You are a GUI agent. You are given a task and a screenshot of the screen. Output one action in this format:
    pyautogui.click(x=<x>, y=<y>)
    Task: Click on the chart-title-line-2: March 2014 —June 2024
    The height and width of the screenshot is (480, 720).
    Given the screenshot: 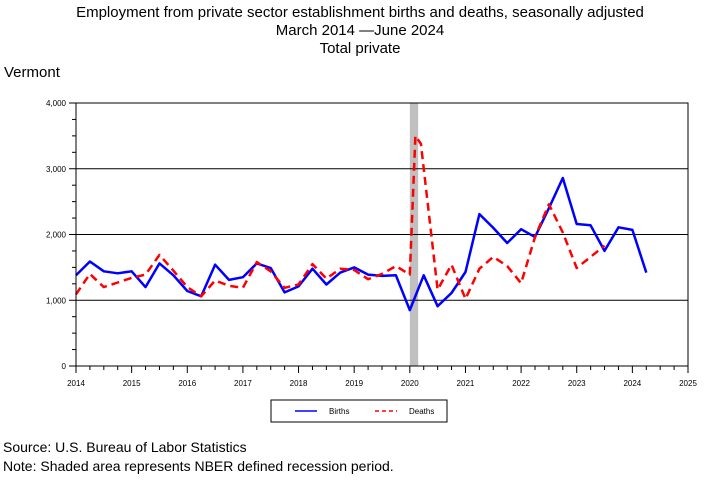 What is the action you would take?
    pyautogui.click(x=360, y=30)
    